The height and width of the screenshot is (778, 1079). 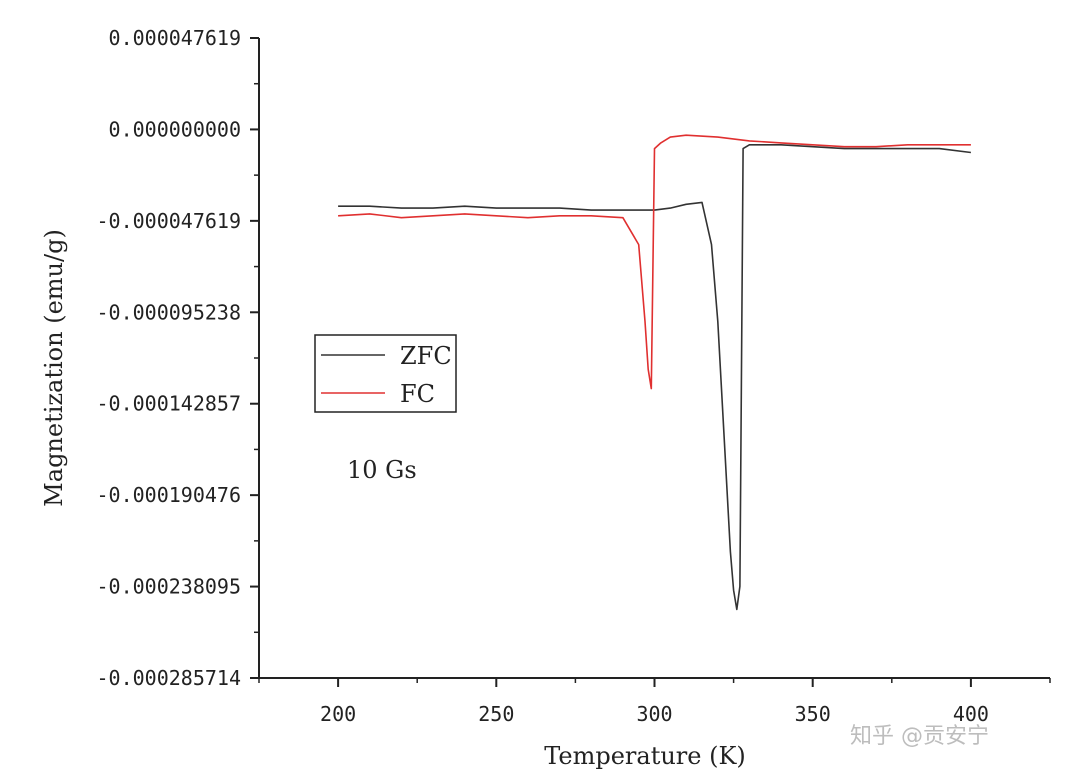 I want to click on y-tick-label: -0.000285714, so click(x=169, y=678).